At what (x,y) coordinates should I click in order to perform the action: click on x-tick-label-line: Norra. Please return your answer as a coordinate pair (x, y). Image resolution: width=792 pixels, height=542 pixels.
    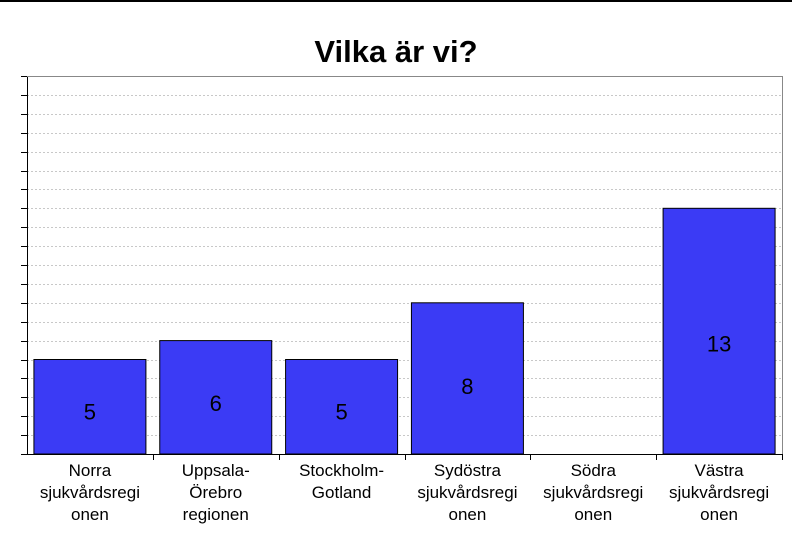
    Looking at the image, I should click on (90, 470).